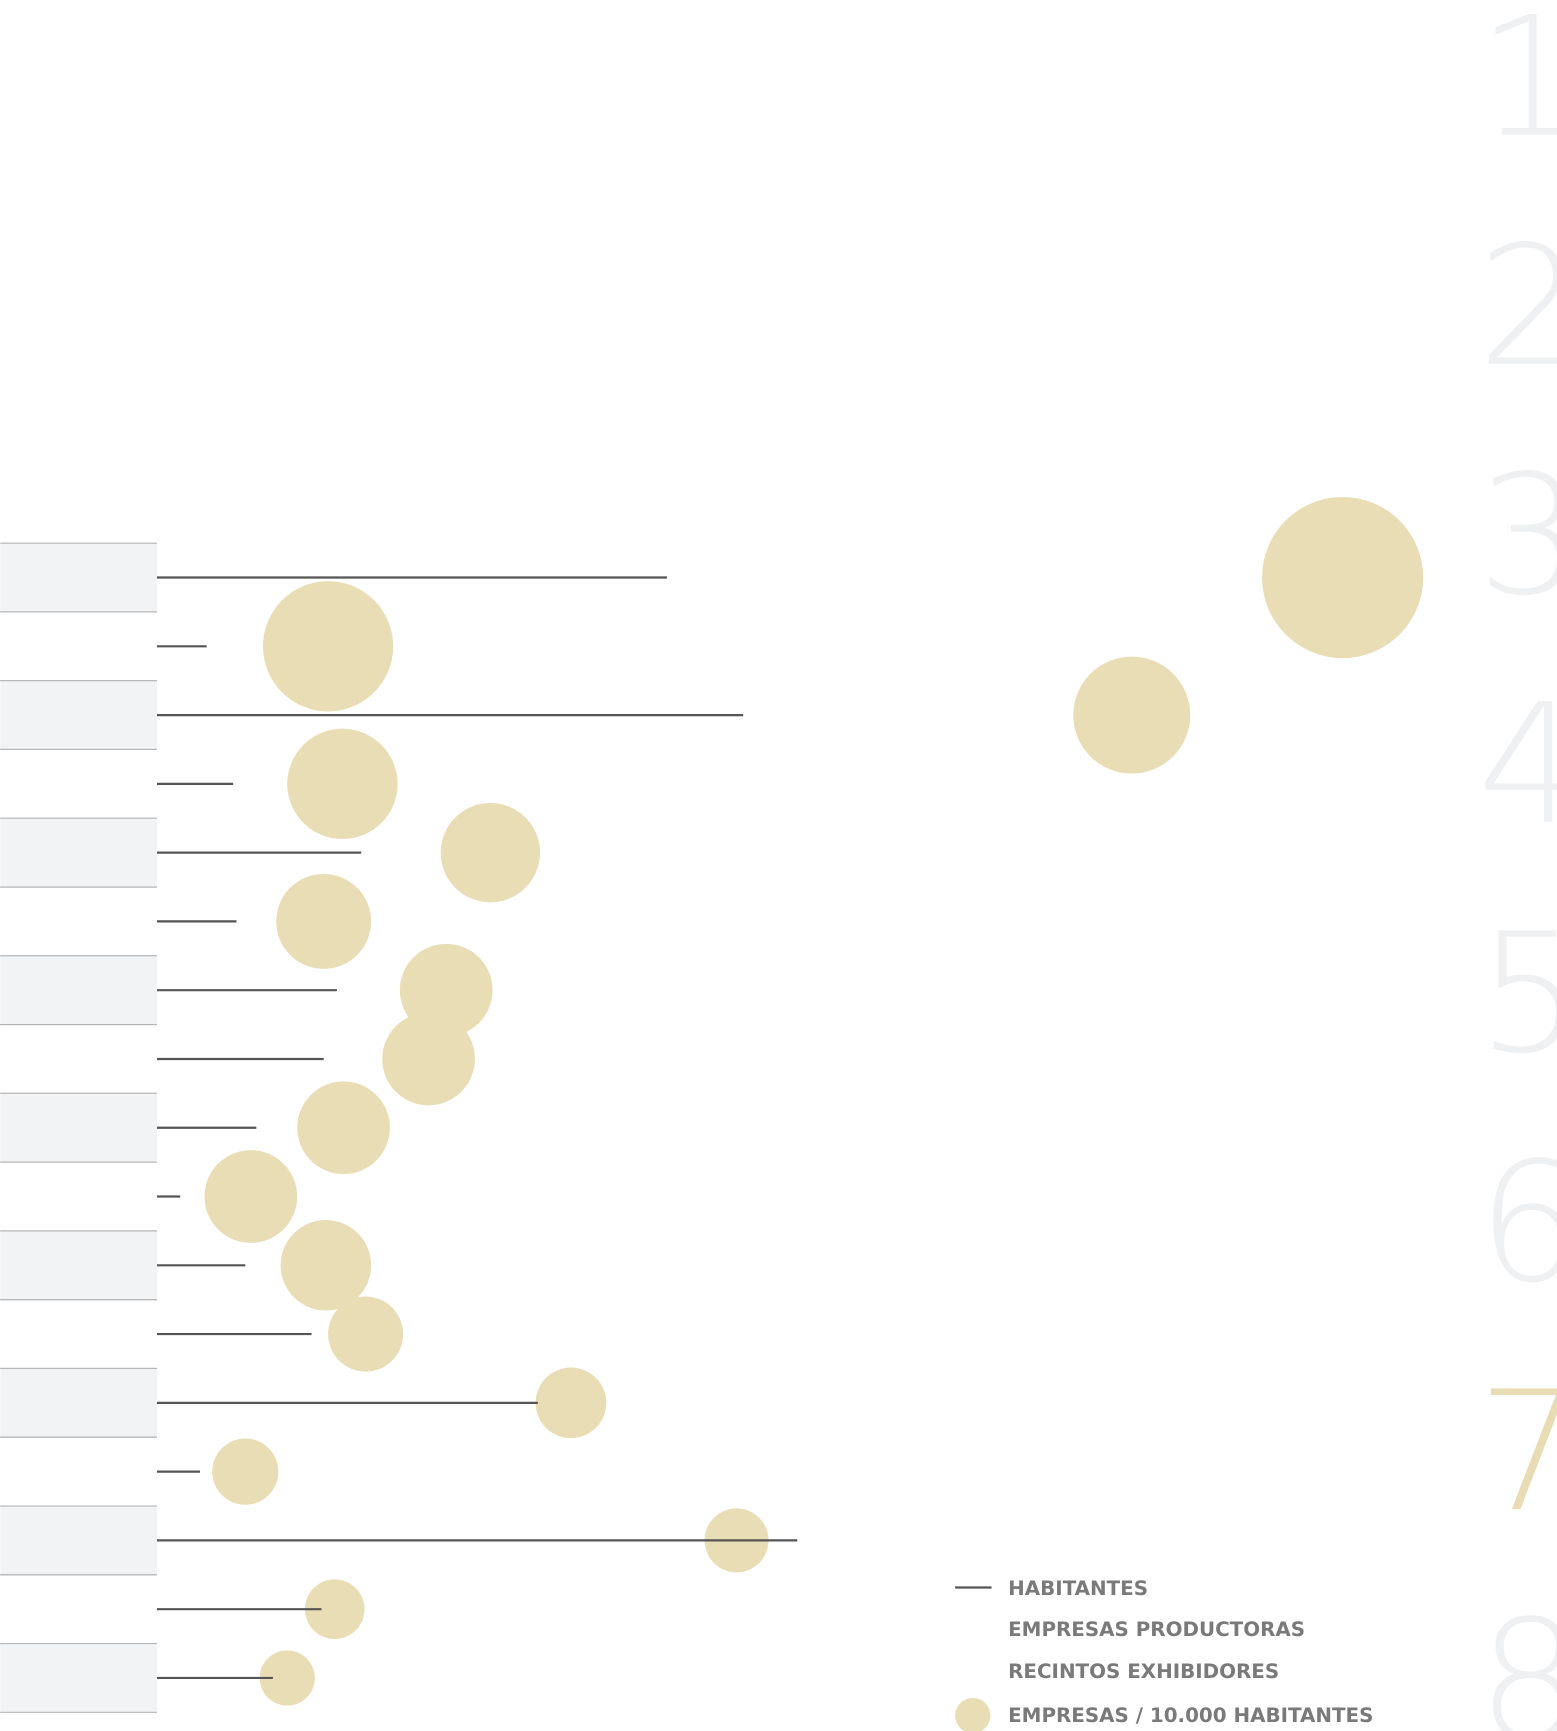 This screenshot has height=1731, width=1557. Describe the element at coordinates (1190, 1715) in the screenshot. I see `legend-label: EMPRESAS / 10.000 HABITANTES` at that location.